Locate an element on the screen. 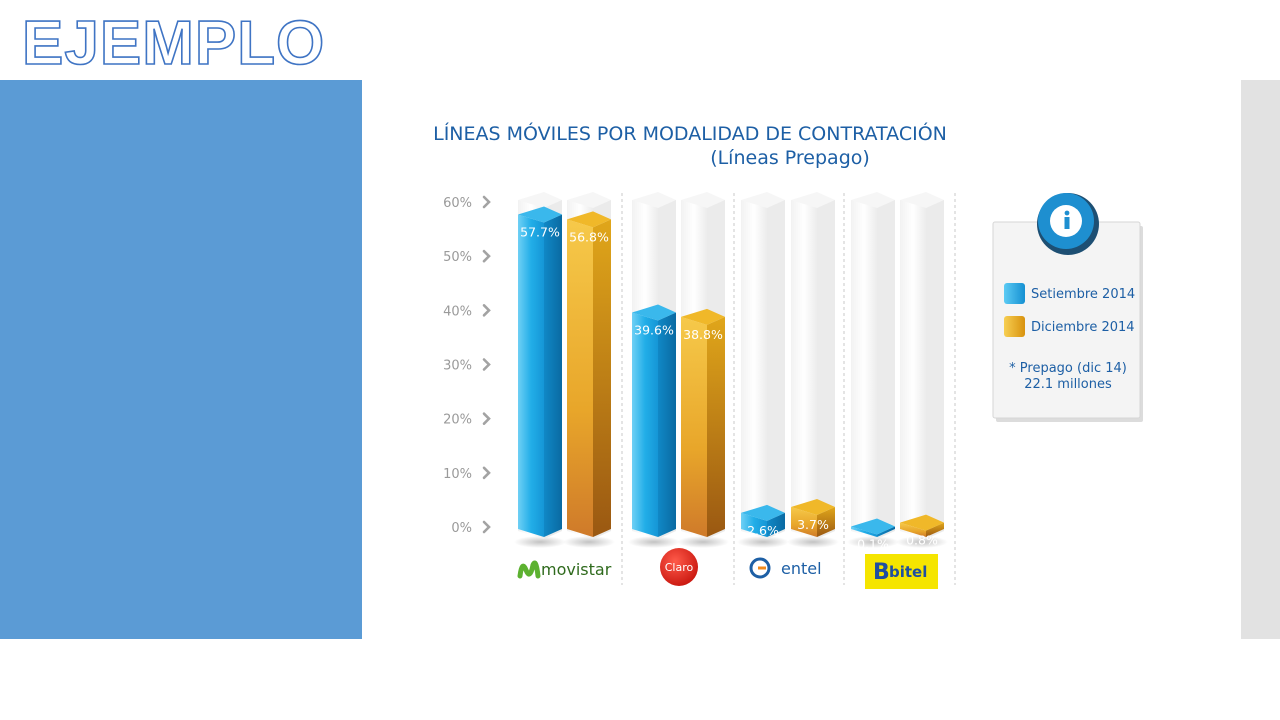  note-line-1: * Prepago (dic 14) is located at coordinates (1068, 368).